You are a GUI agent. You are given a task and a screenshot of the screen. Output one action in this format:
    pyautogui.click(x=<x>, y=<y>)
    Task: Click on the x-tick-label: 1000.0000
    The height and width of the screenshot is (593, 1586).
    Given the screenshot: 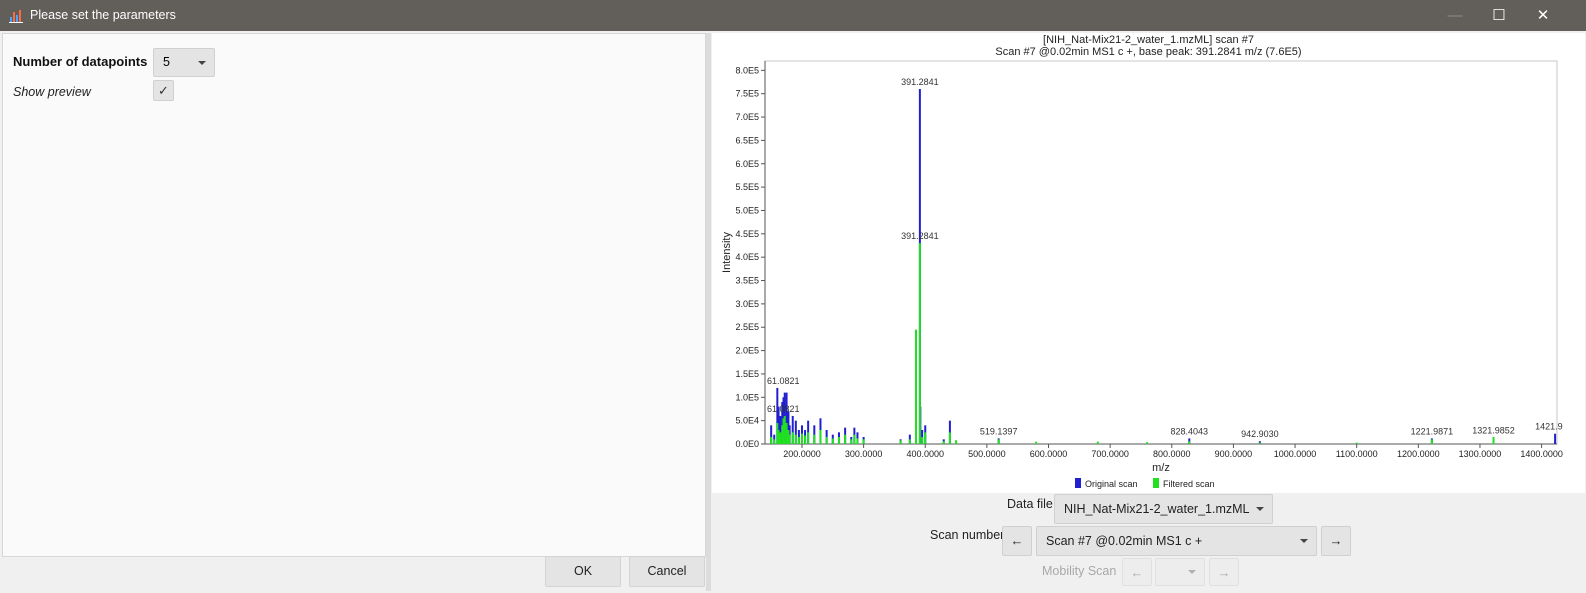 What is the action you would take?
    pyautogui.click(x=1295, y=454)
    